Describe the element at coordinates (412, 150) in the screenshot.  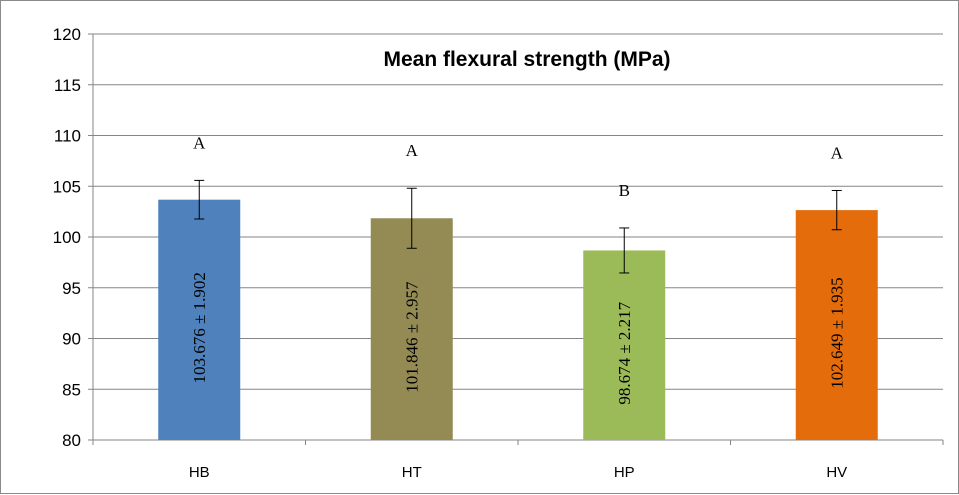
I see `group-letter-ht: A` at that location.